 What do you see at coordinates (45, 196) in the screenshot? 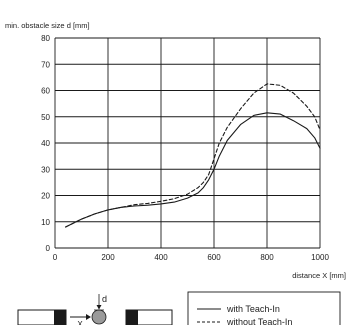
I see `y-tick-label: 20` at bounding box center [45, 196].